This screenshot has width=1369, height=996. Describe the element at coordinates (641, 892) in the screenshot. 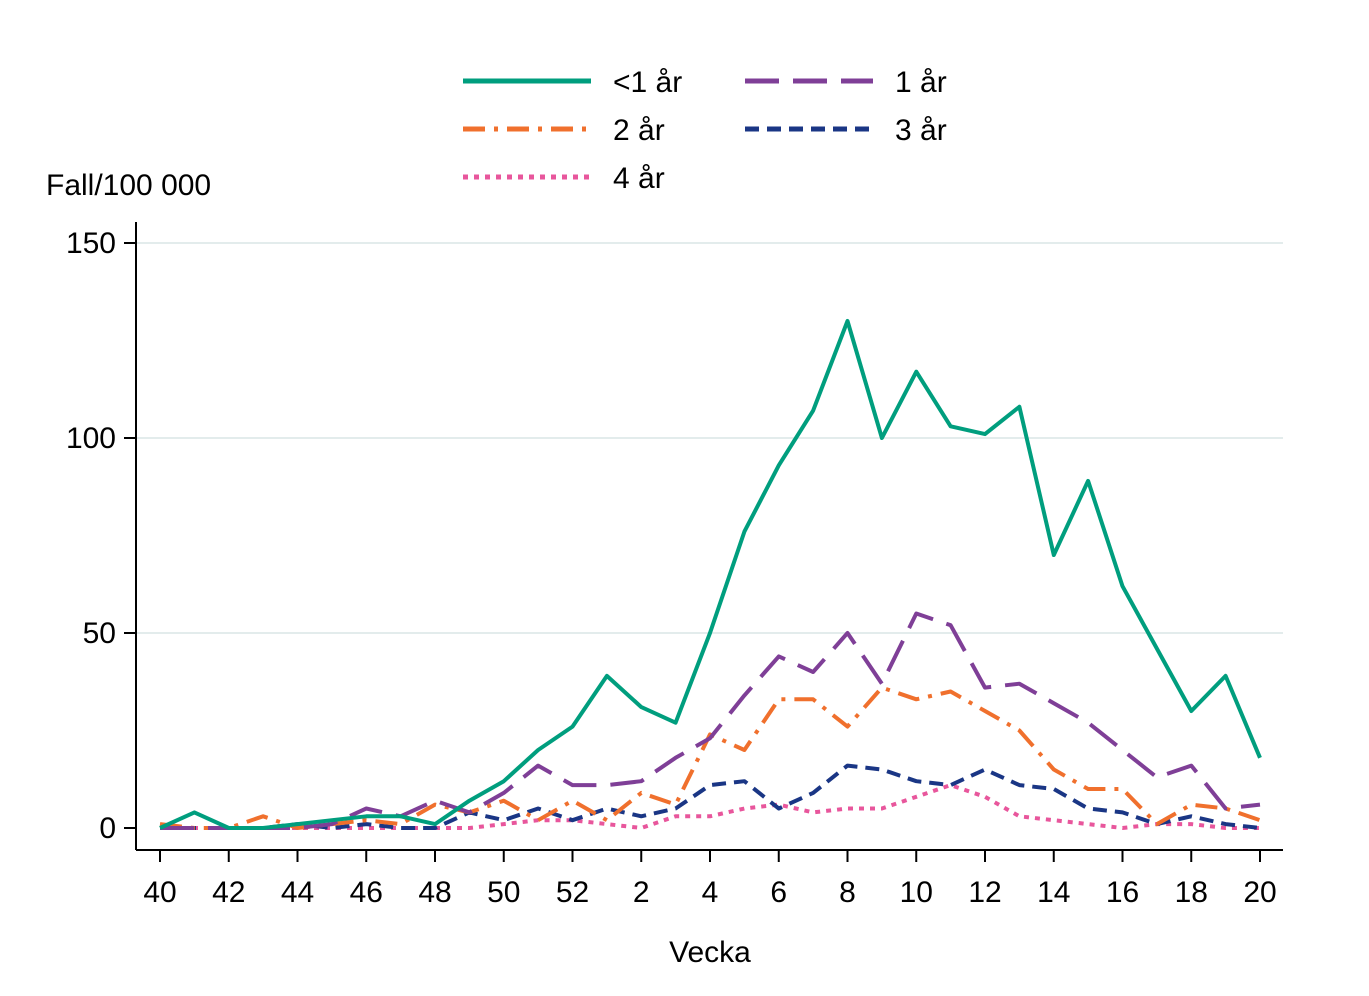

I see `x-tick-label: 2` at that location.